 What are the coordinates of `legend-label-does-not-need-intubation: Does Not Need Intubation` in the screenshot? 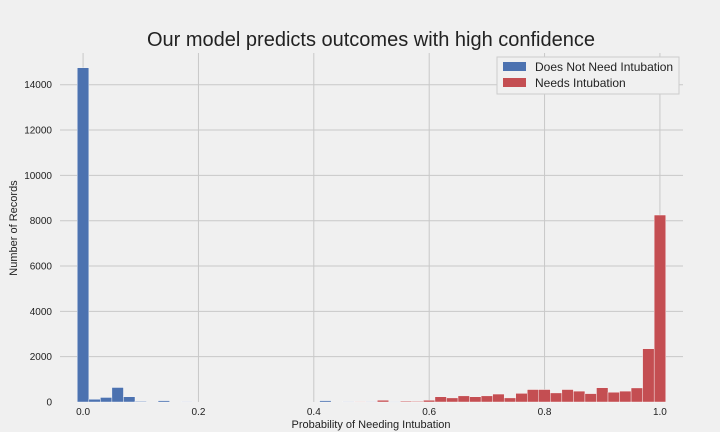 It's located at (604, 67).